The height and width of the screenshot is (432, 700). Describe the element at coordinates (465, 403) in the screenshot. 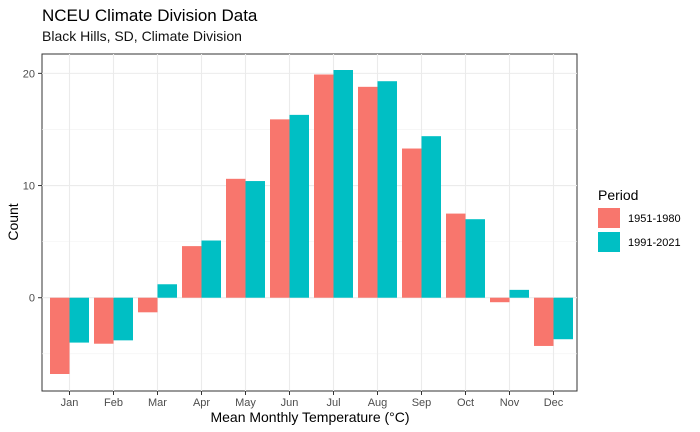

I see `x-tick-label: Oct` at that location.